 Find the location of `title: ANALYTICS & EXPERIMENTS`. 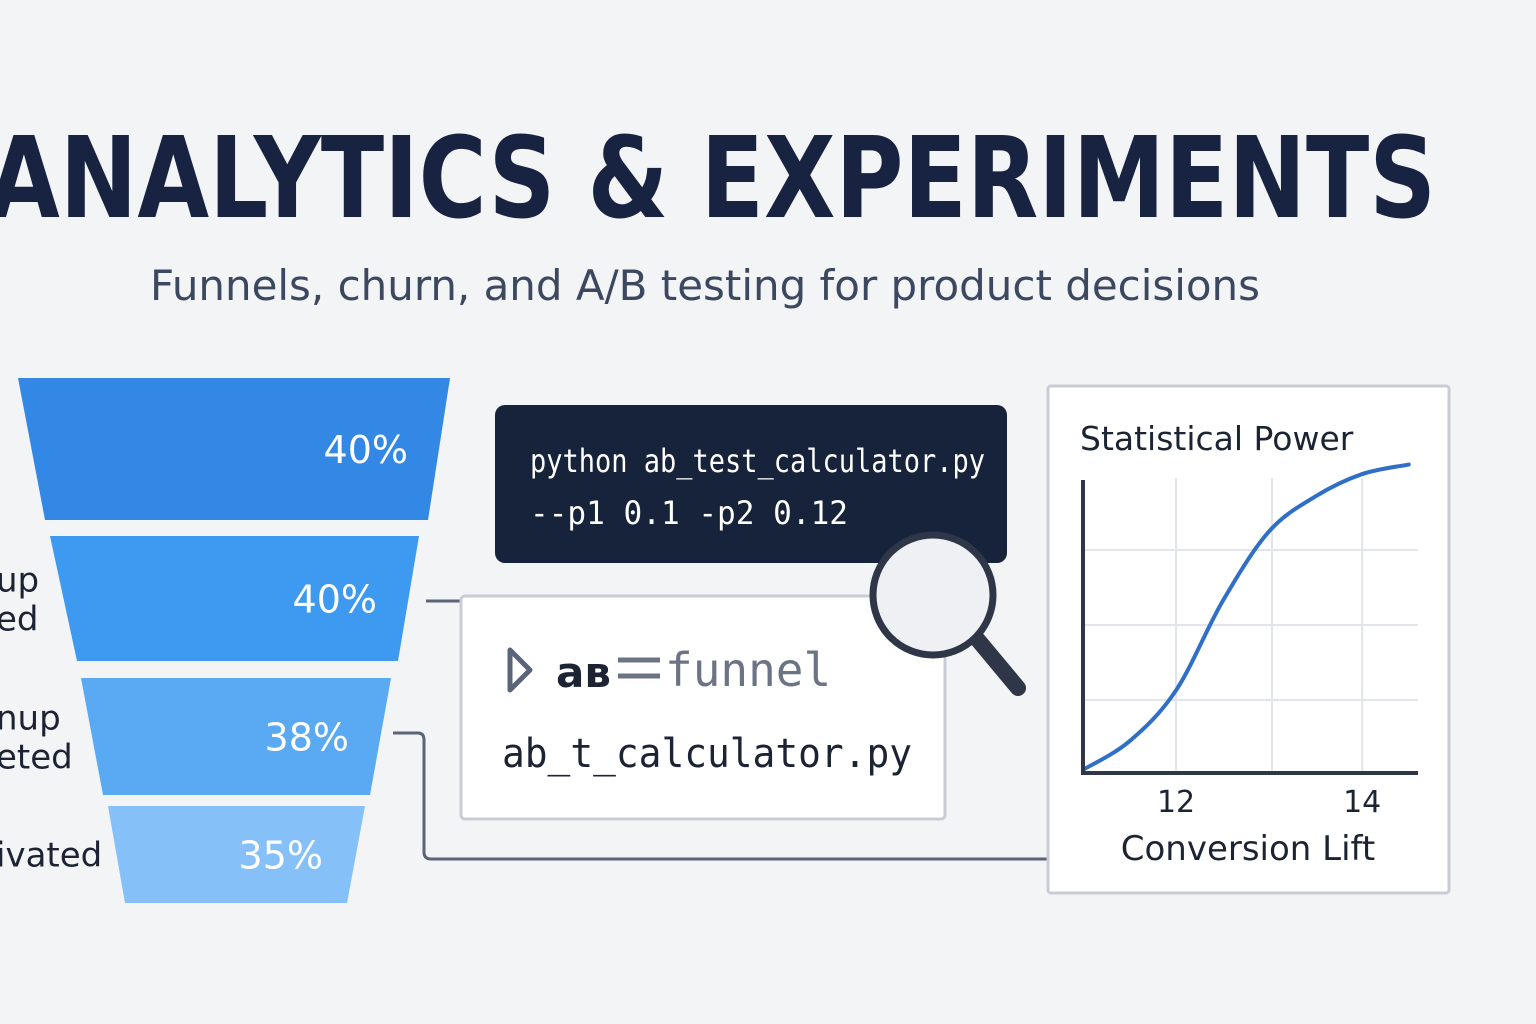

title: ANALYTICS & EXPERIMENTS is located at coordinates (718, 179).